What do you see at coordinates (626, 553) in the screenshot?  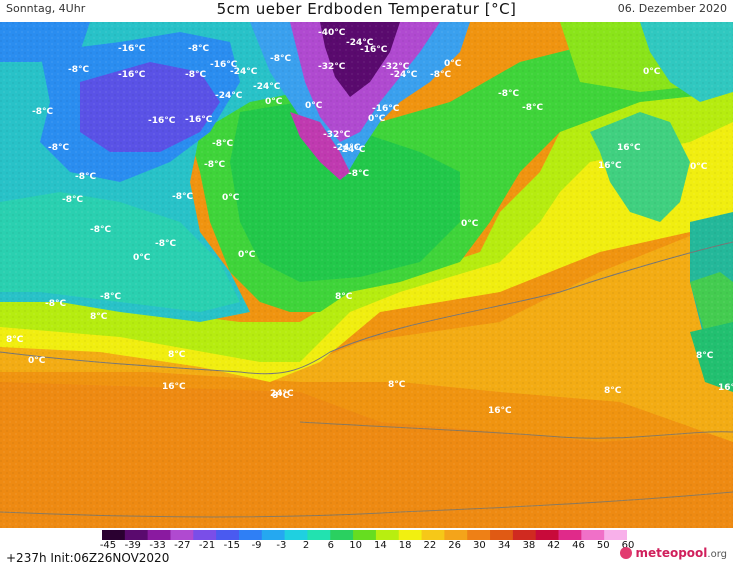 I see `brand-icon` at bounding box center [626, 553].